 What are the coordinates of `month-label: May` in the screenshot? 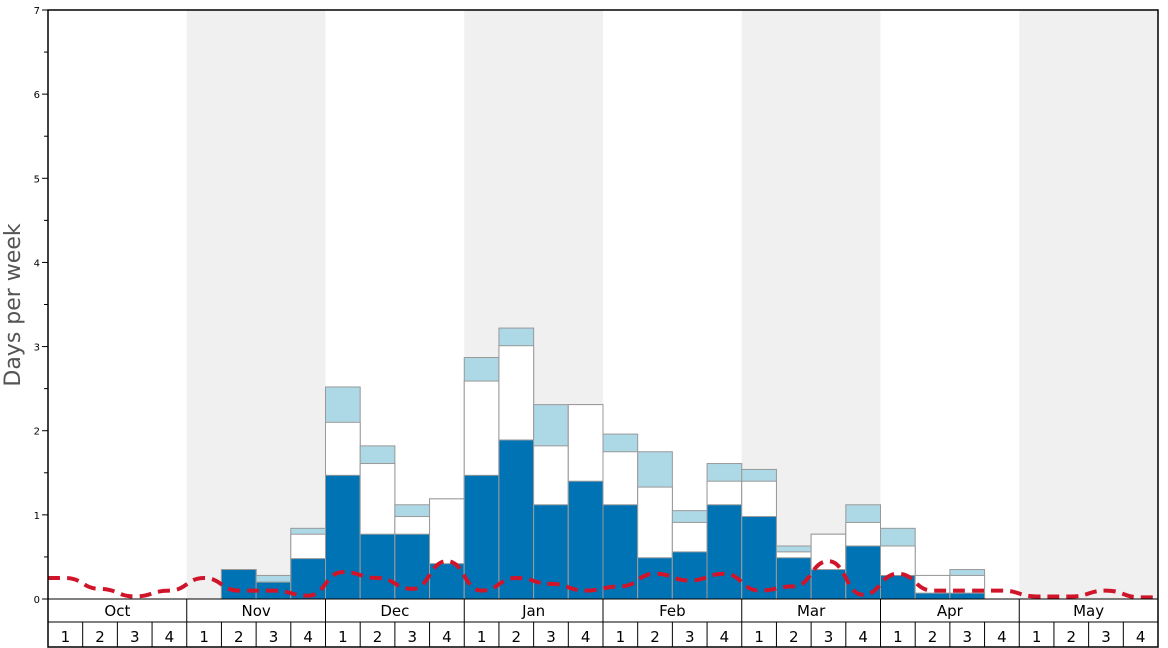 It's located at (1088, 611).